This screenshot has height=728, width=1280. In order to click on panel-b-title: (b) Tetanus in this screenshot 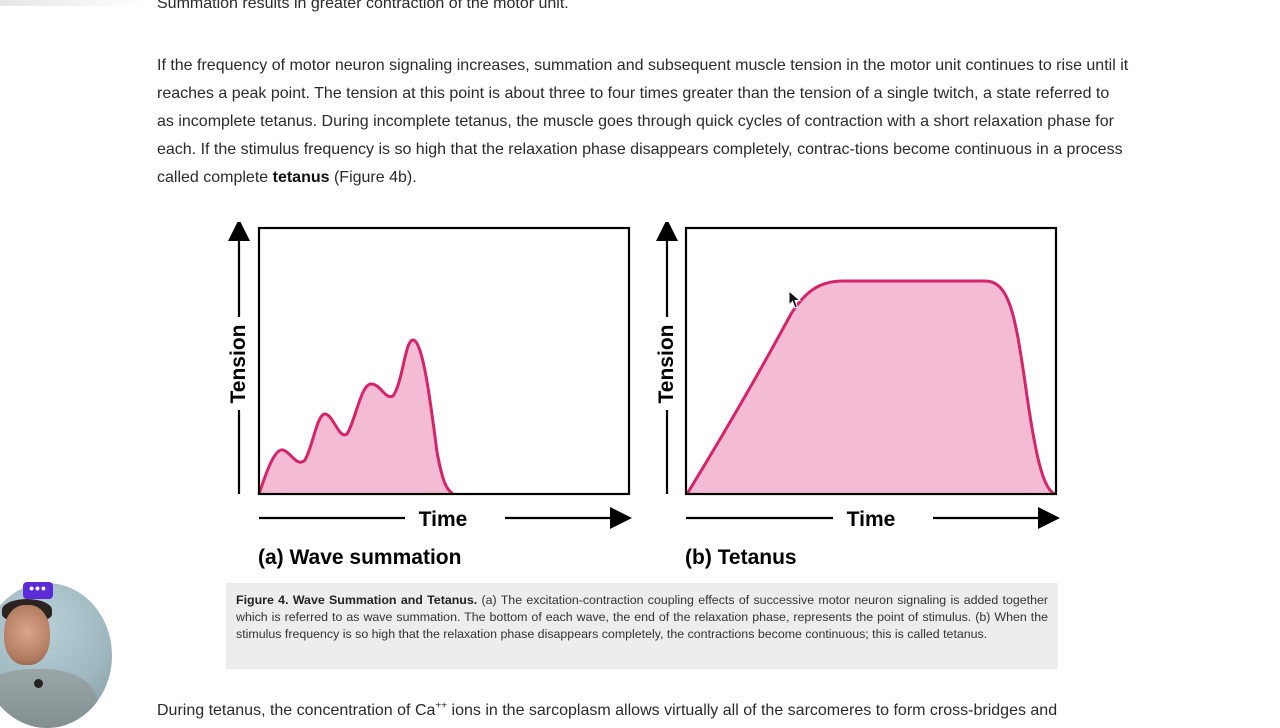, I will do `click(741, 557)`.